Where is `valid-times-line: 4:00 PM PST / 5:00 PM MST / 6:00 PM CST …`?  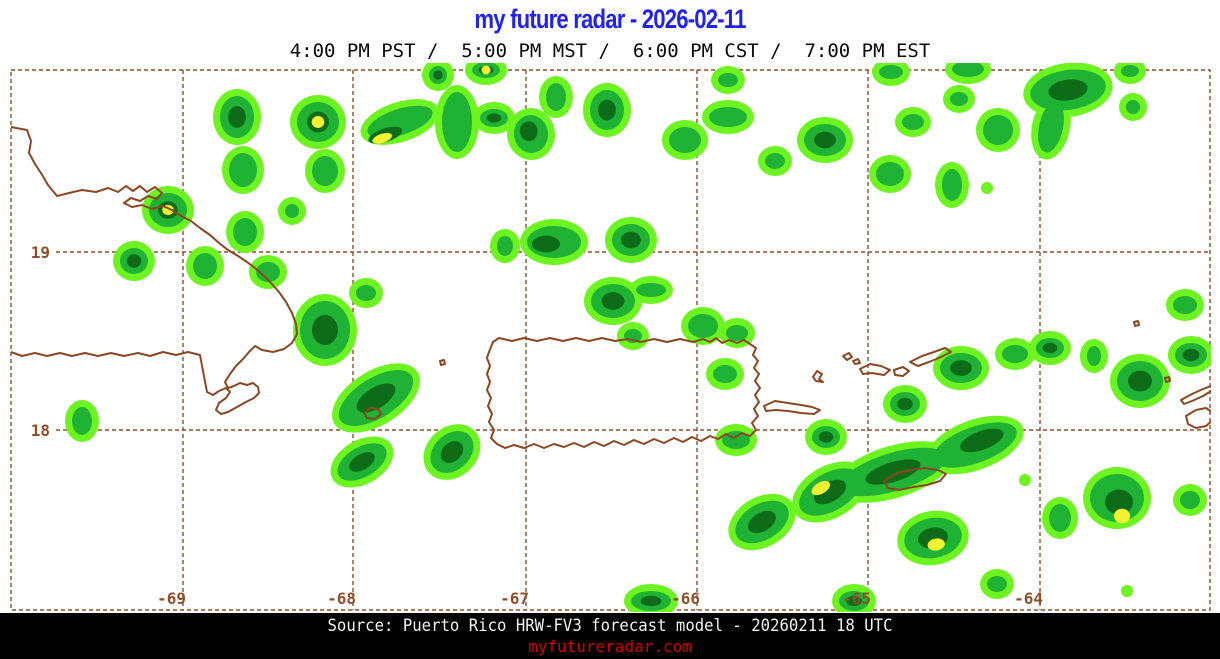
valid-times-line: 4:00 PM PST / 5:00 PM MST / 6:00 PM CST … is located at coordinates (610, 51).